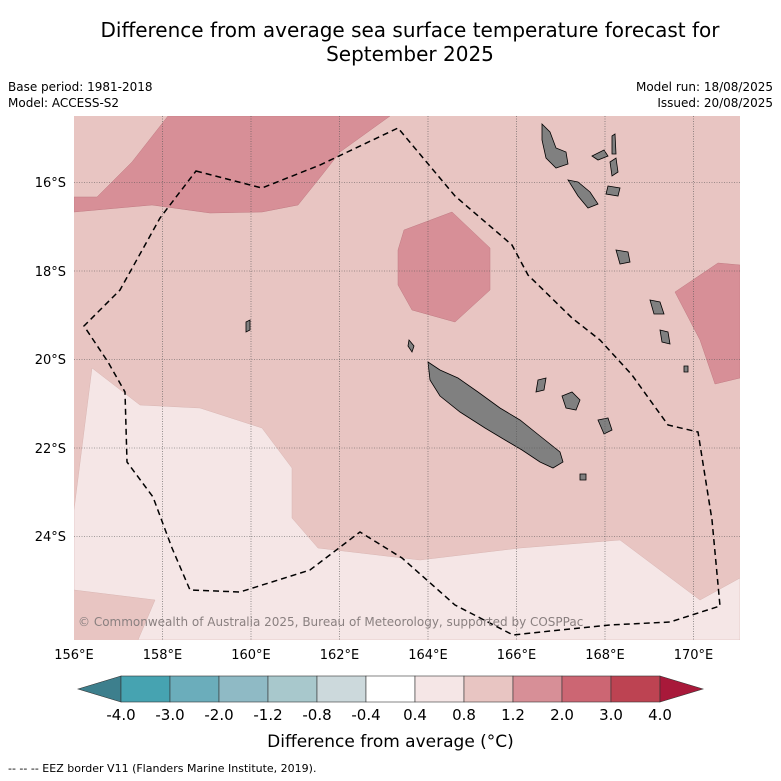 The image size is (781, 781). I want to click on meta-left: Base period: 1981-2018 Model: ACCESS-S2, so click(80, 95).